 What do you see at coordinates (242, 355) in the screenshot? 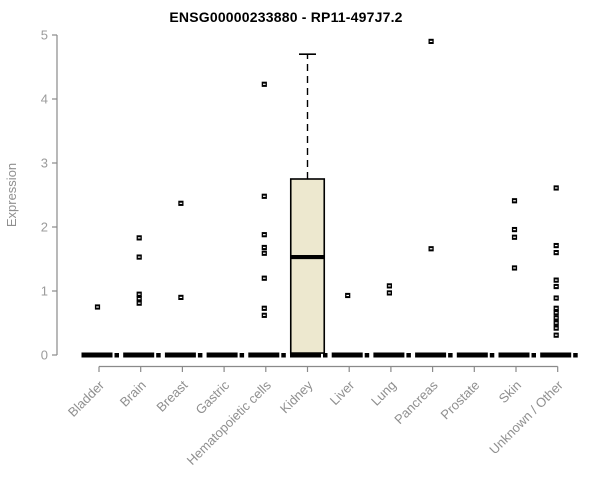
I see `zero-bar-dot-gastric` at bounding box center [242, 355].